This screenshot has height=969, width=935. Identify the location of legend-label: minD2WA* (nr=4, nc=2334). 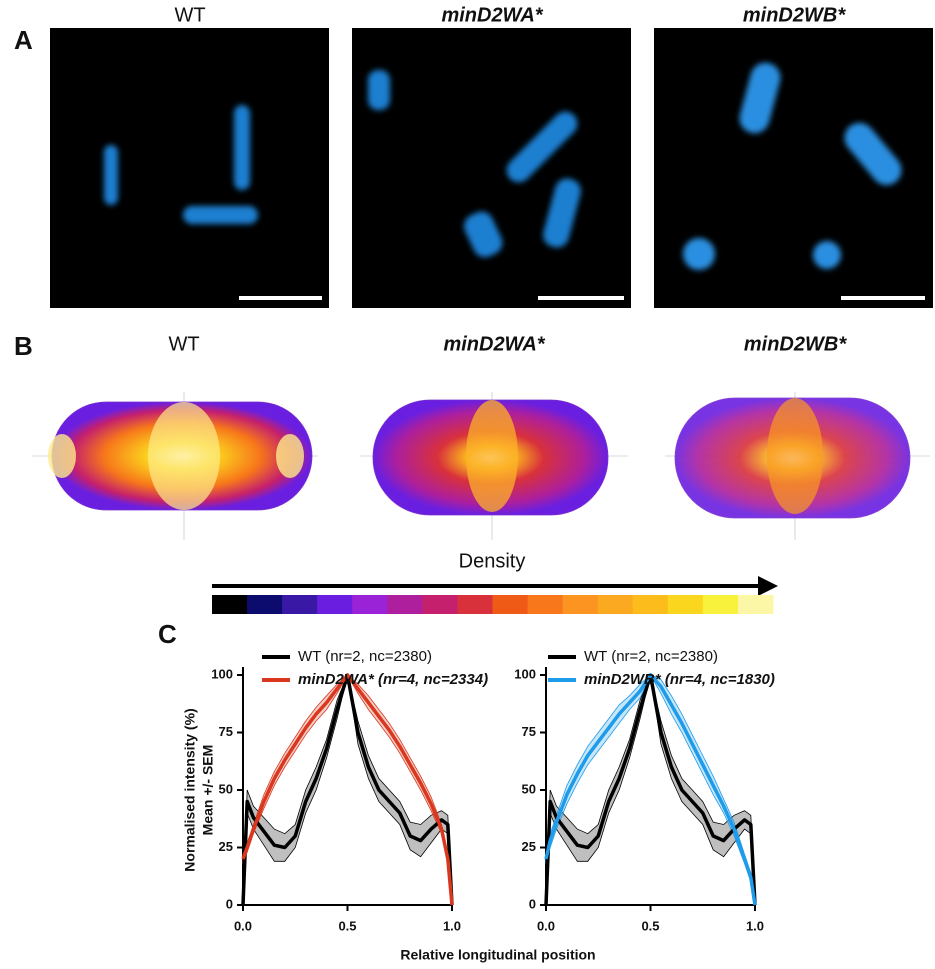
(393, 679).